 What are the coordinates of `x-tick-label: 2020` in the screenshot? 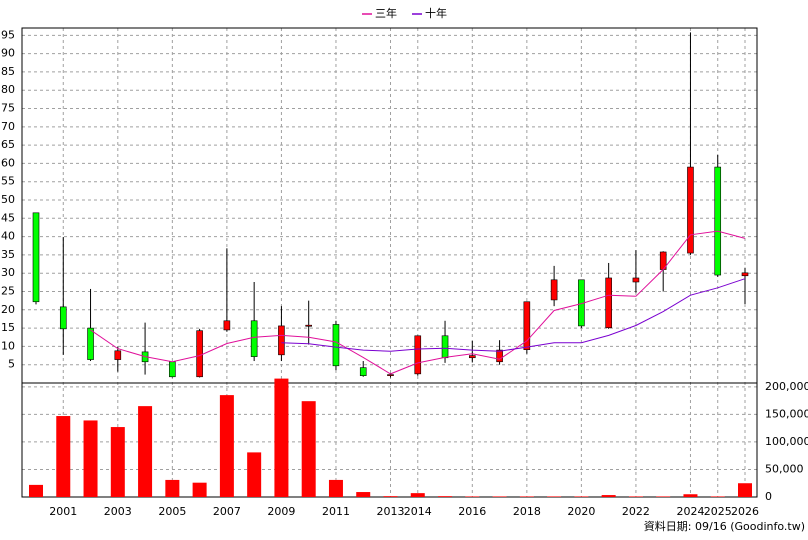 It's located at (581, 511).